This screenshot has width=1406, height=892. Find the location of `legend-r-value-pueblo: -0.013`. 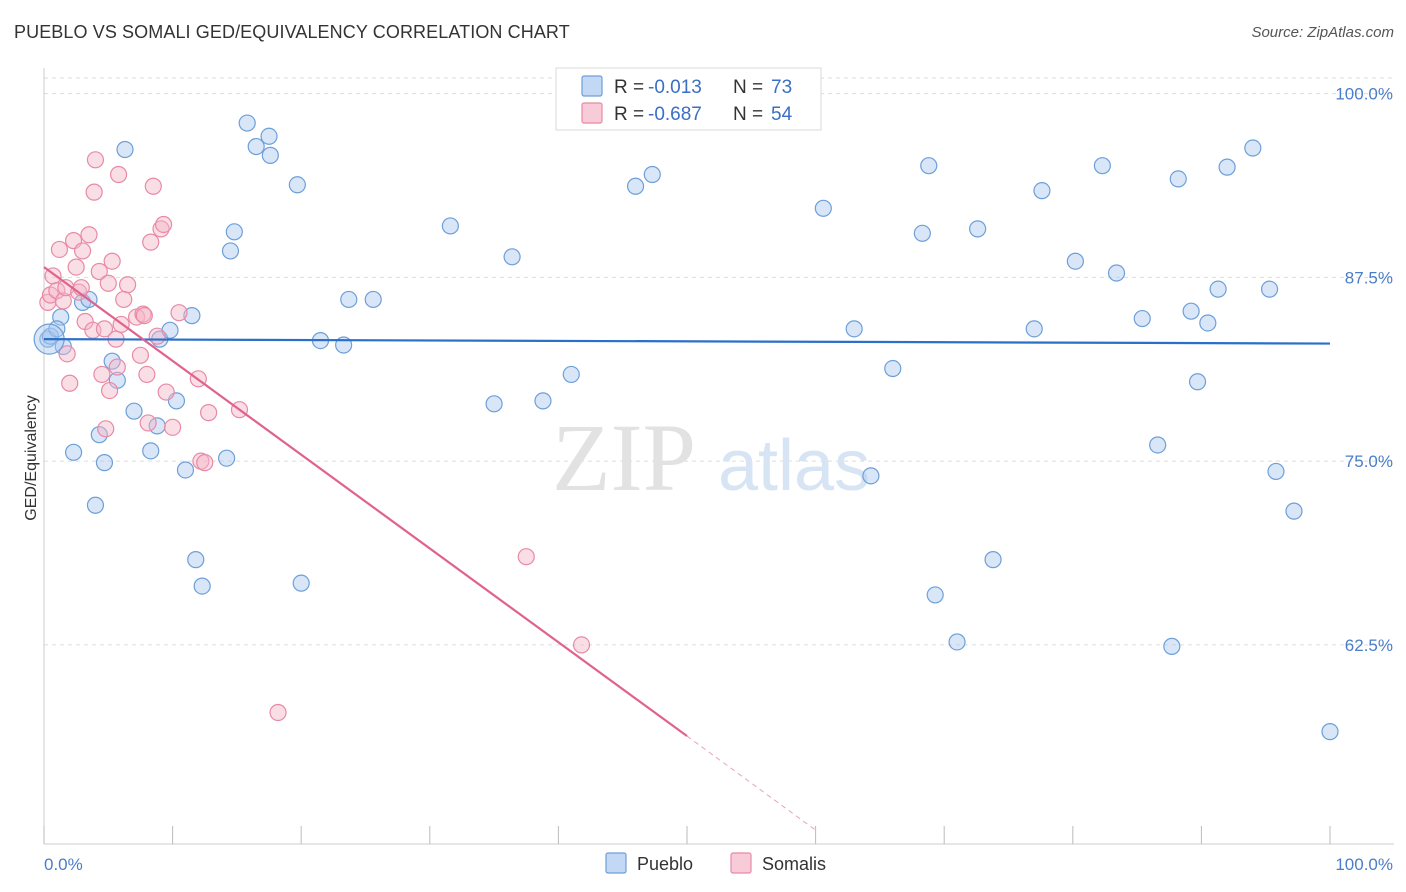

legend-r-value-pueblo: -0.013 is located at coordinates (675, 87).